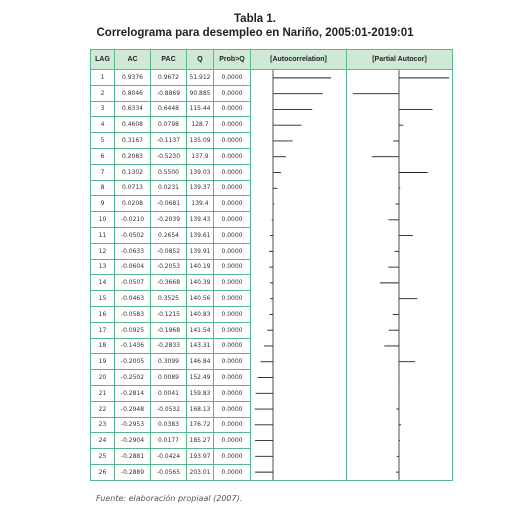  What do you see at coordinates (132, 188) in the screenshot?
I see `ac-cell: 0.0713` at bounding box center [132, 188].